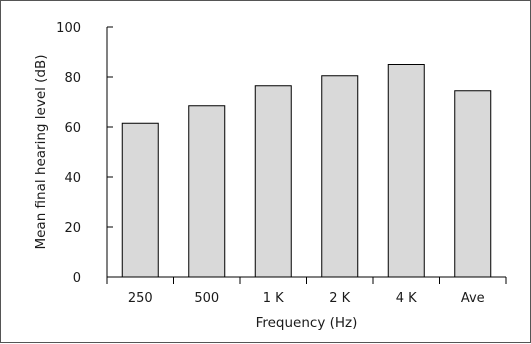 The width and height of the screenshot is (531, 344). Describe the element at coordinates (68, 28) in the screenshot. I see `y-tick-label: 100` at that location.